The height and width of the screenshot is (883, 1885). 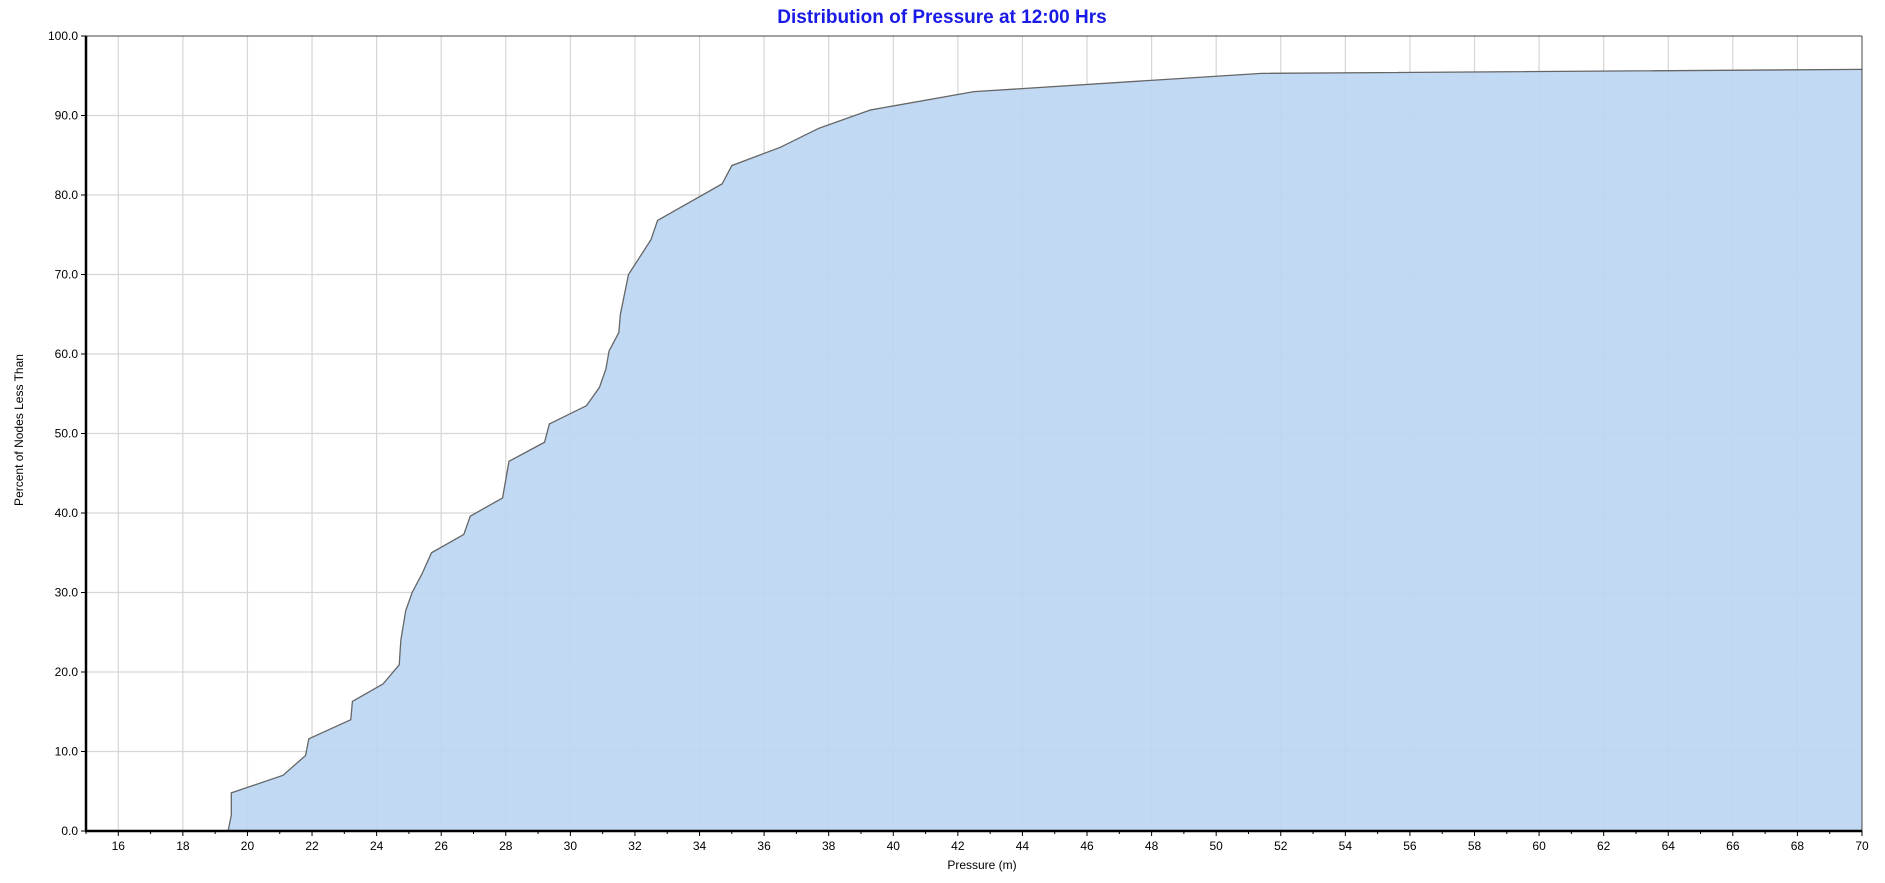 I want to click on y-tick-label-10.0: 10.0, so click(x=67, y=752).